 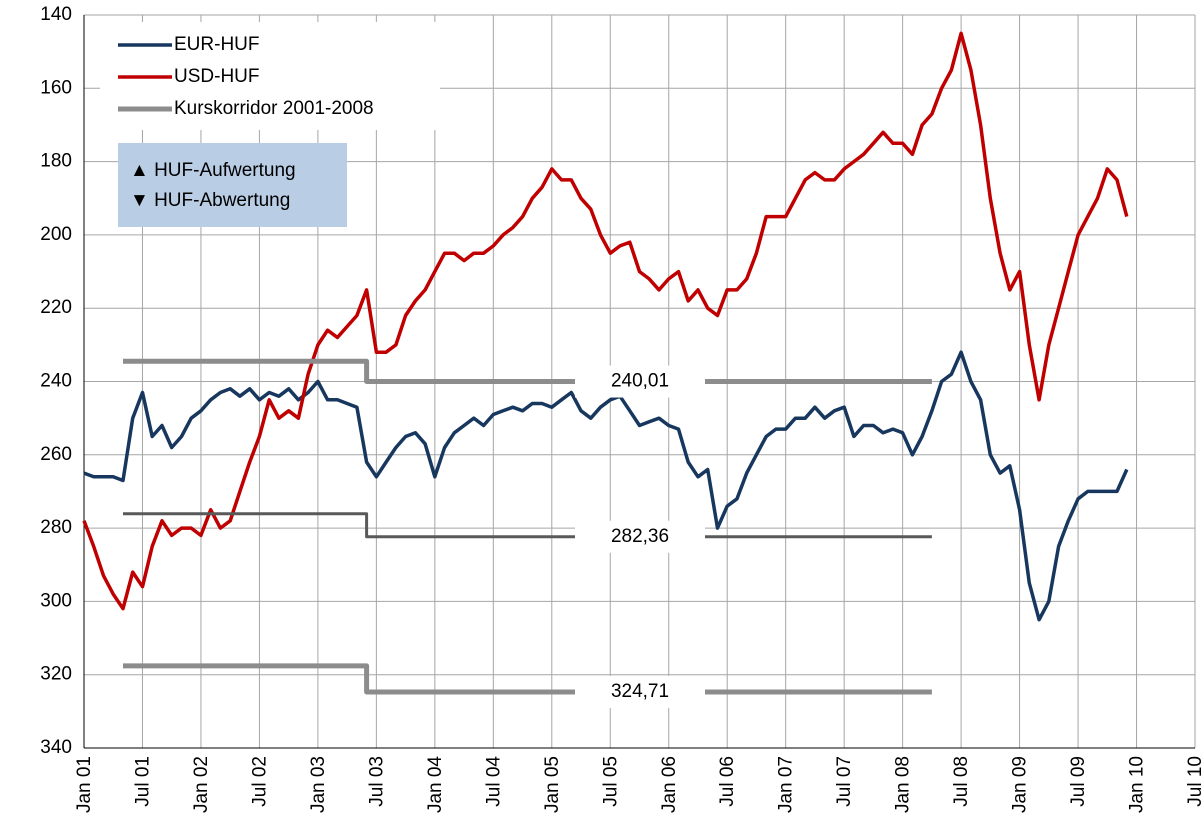 I want to click on legend-label: Kurskorridor 2001-2008, so click(x=274, y=108).